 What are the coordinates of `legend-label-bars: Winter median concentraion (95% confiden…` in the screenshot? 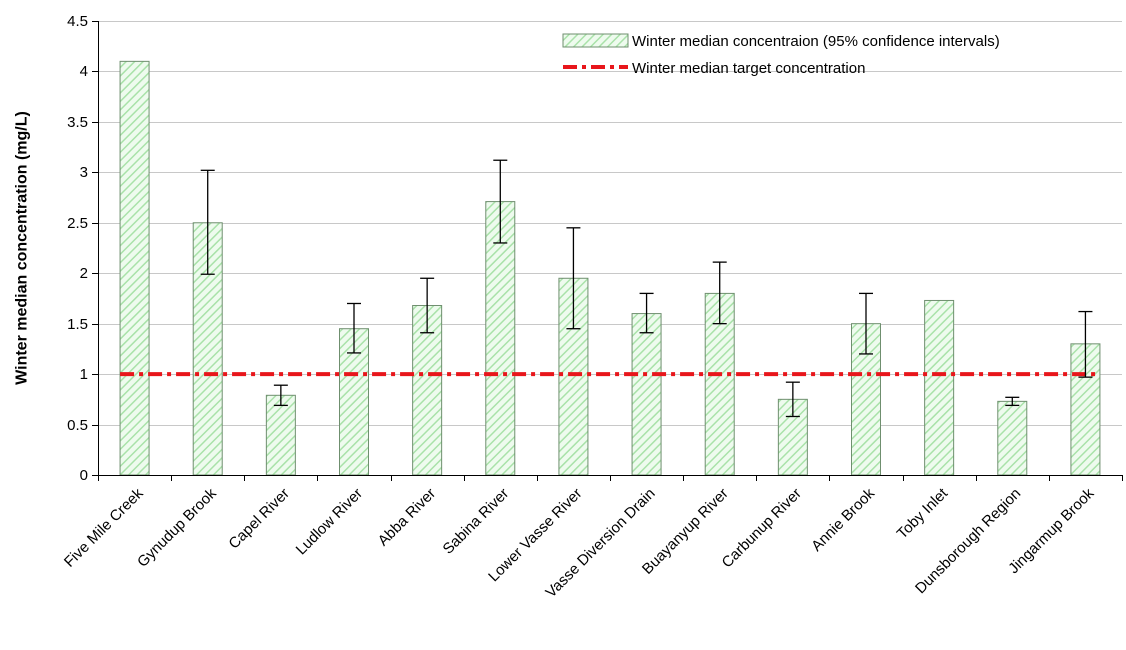 It's located at (816, 41).